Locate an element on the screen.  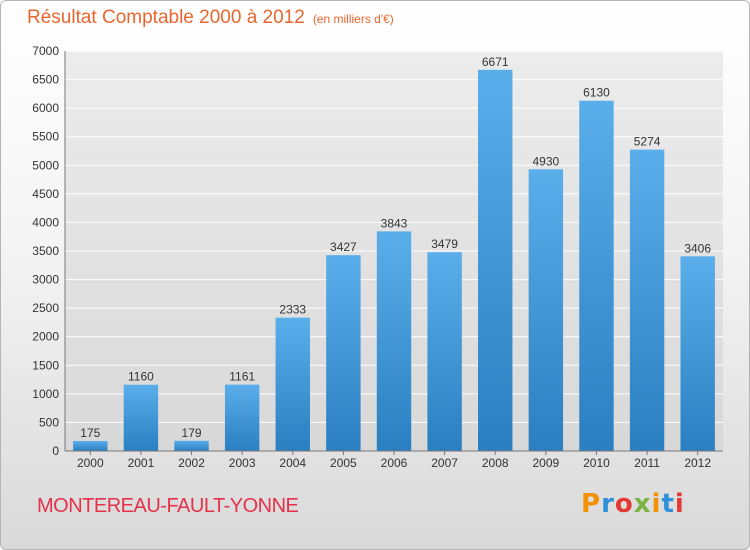
y-tick-label: 3000 is located at coordinates (45, 280).